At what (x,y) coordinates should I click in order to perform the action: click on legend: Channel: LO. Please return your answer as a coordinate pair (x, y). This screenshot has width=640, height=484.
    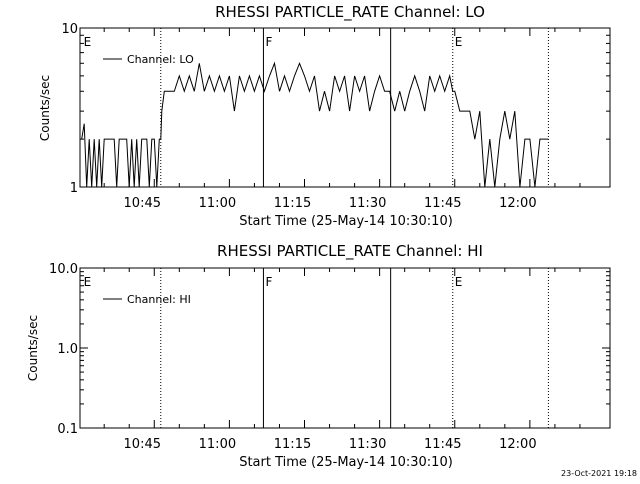
    Looking at the image, I should click on (148, 59).